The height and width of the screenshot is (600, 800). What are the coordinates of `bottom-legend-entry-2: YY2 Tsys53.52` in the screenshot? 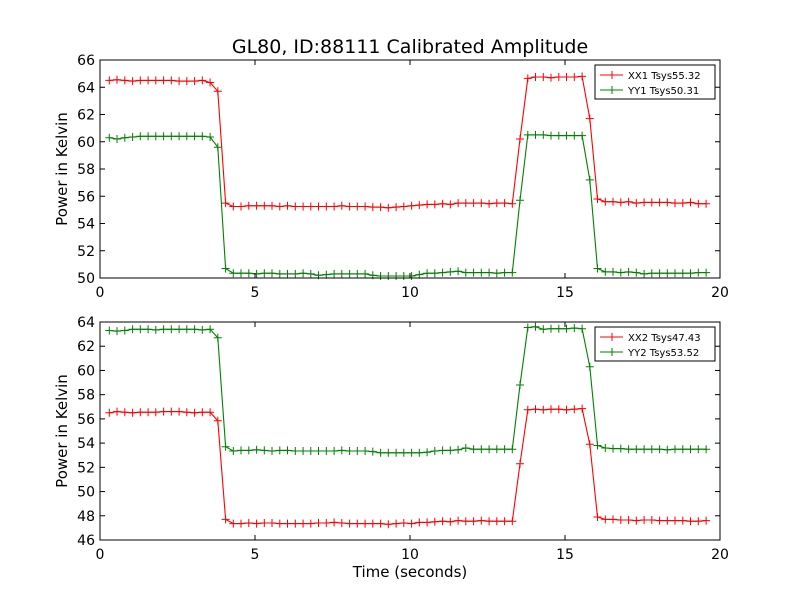 It's located at (663, 353).